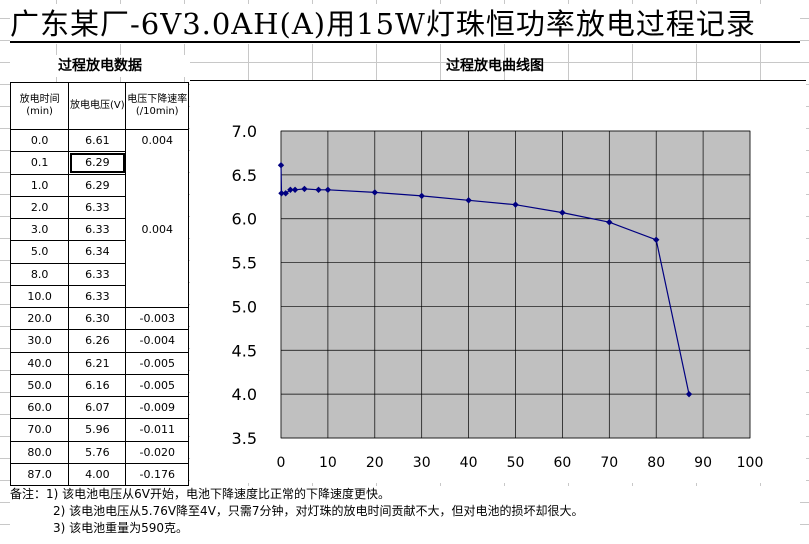 The width and height of the screenshot is (809, 544). What do you see at coordinates (200, 494) in the screenshot?
I see `note-1: 备注：1) 该电池电压从6V开始，电池下降速度比正常的下降速度更快。` at bounding box center [200, 494].